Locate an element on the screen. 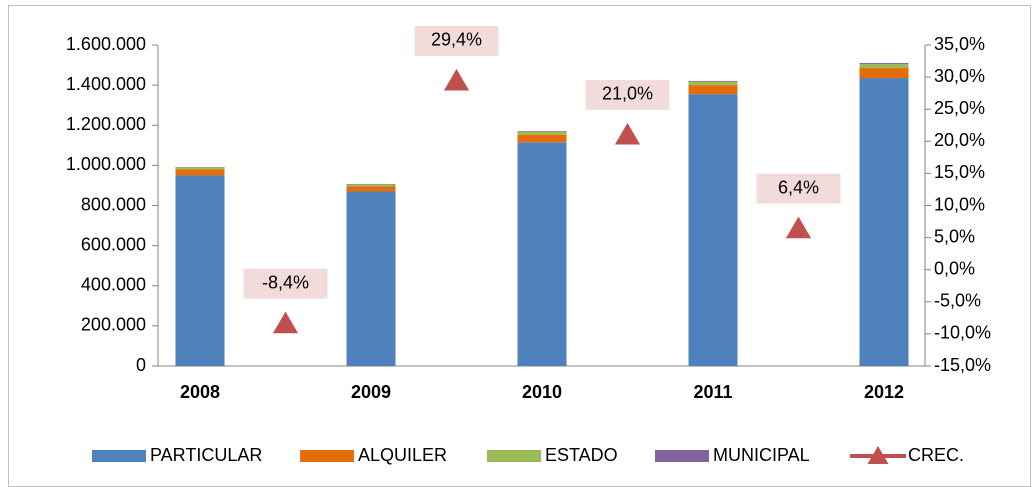  y-tick-label: 1.400.000 is located at coordinates (106, 84).